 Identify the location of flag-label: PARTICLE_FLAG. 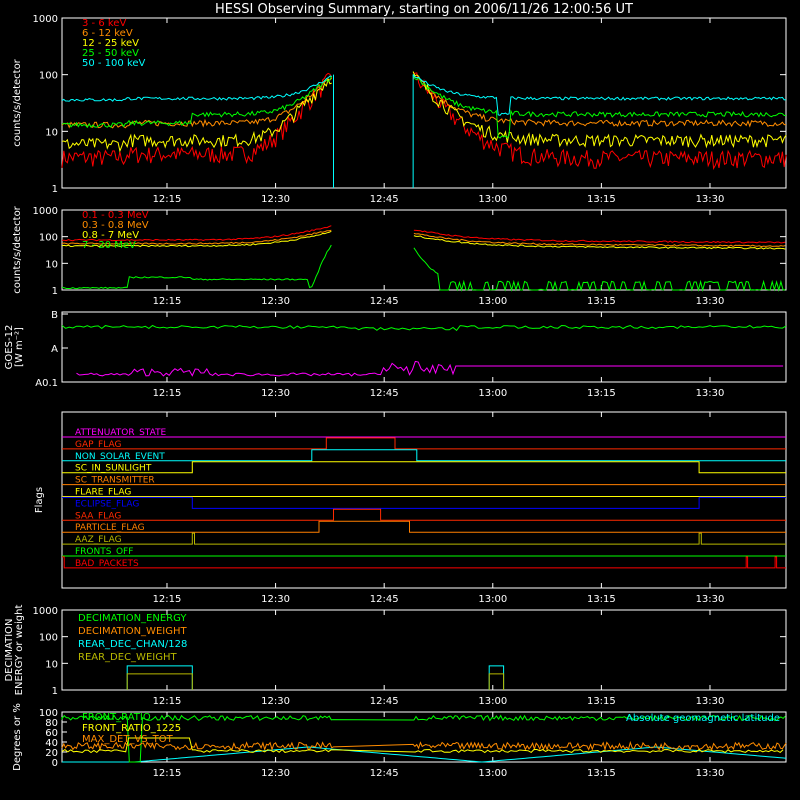
(110, 528).